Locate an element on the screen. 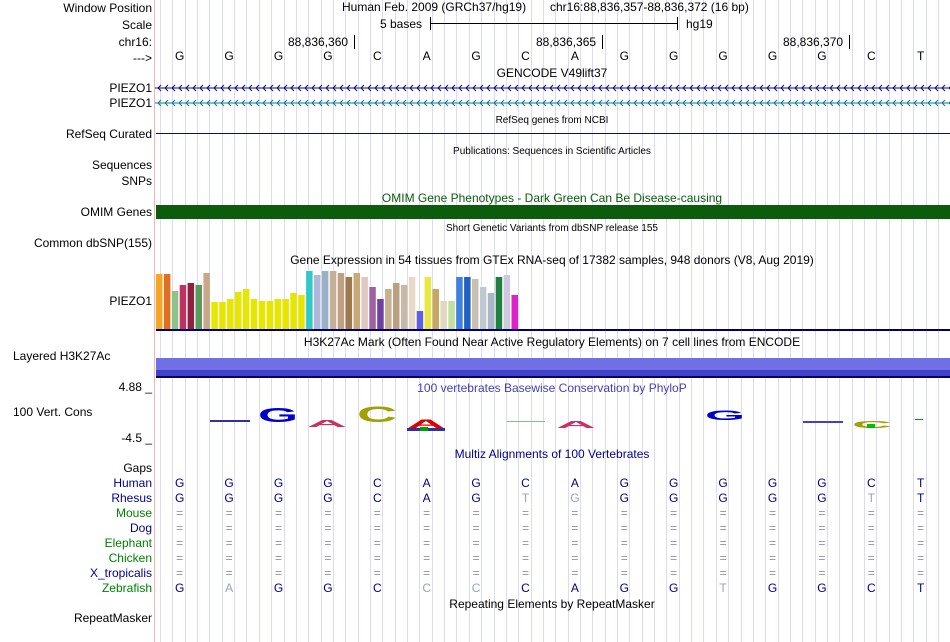 The width and height of the screenshot is (950, 642). track-label-h3k27ac: Layered H3K27Ac is located at coordinates (62, 356).